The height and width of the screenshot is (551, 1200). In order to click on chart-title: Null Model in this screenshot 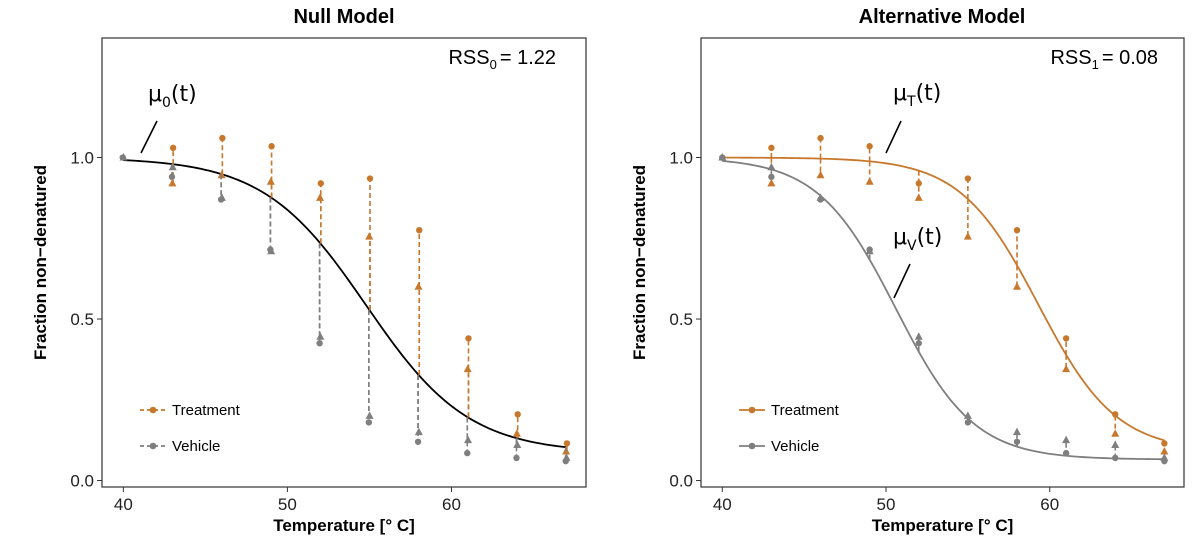, I will do `click(343, 17)`.